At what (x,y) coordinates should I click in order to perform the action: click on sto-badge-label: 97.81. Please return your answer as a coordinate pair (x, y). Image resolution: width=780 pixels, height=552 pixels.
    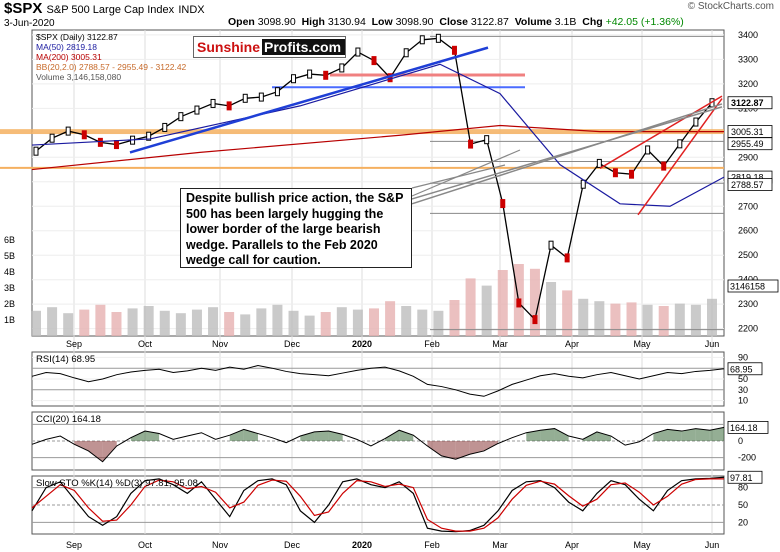
    Looking at the image, I should click on (741, 478).